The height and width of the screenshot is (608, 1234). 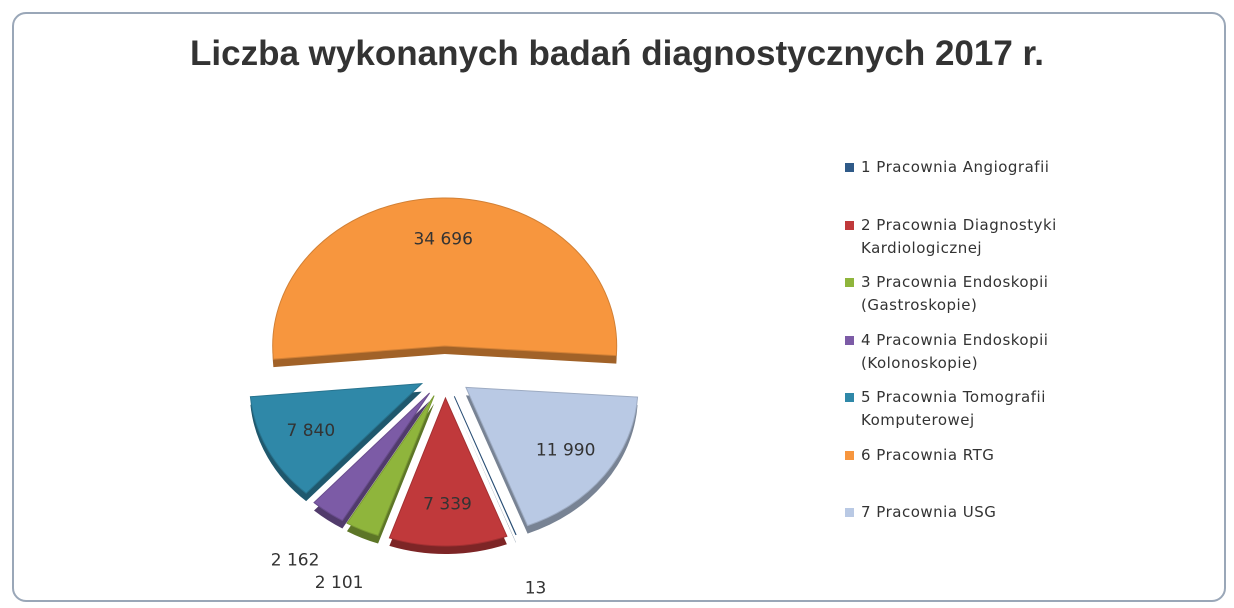 I want to click on legend-label: 4 Pracownia Endoskopii (Kolonoskopie), so click(x=955, y=351).